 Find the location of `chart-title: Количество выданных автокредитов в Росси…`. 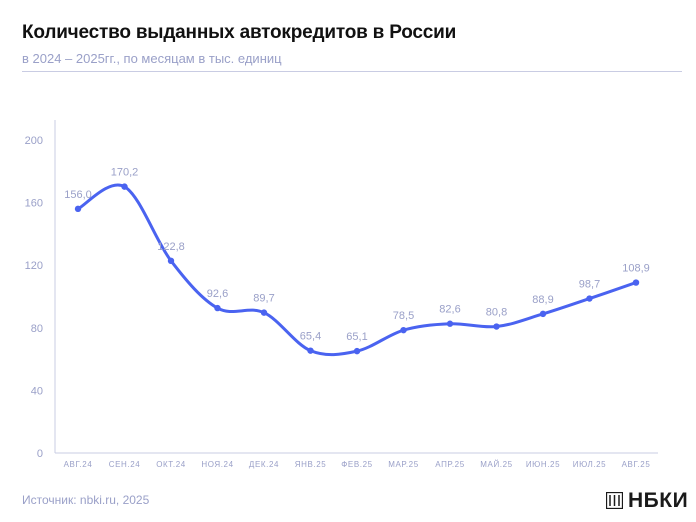

chart-title: Количество выданных автокредитов в Росси… is located at coordinates (239, 32).